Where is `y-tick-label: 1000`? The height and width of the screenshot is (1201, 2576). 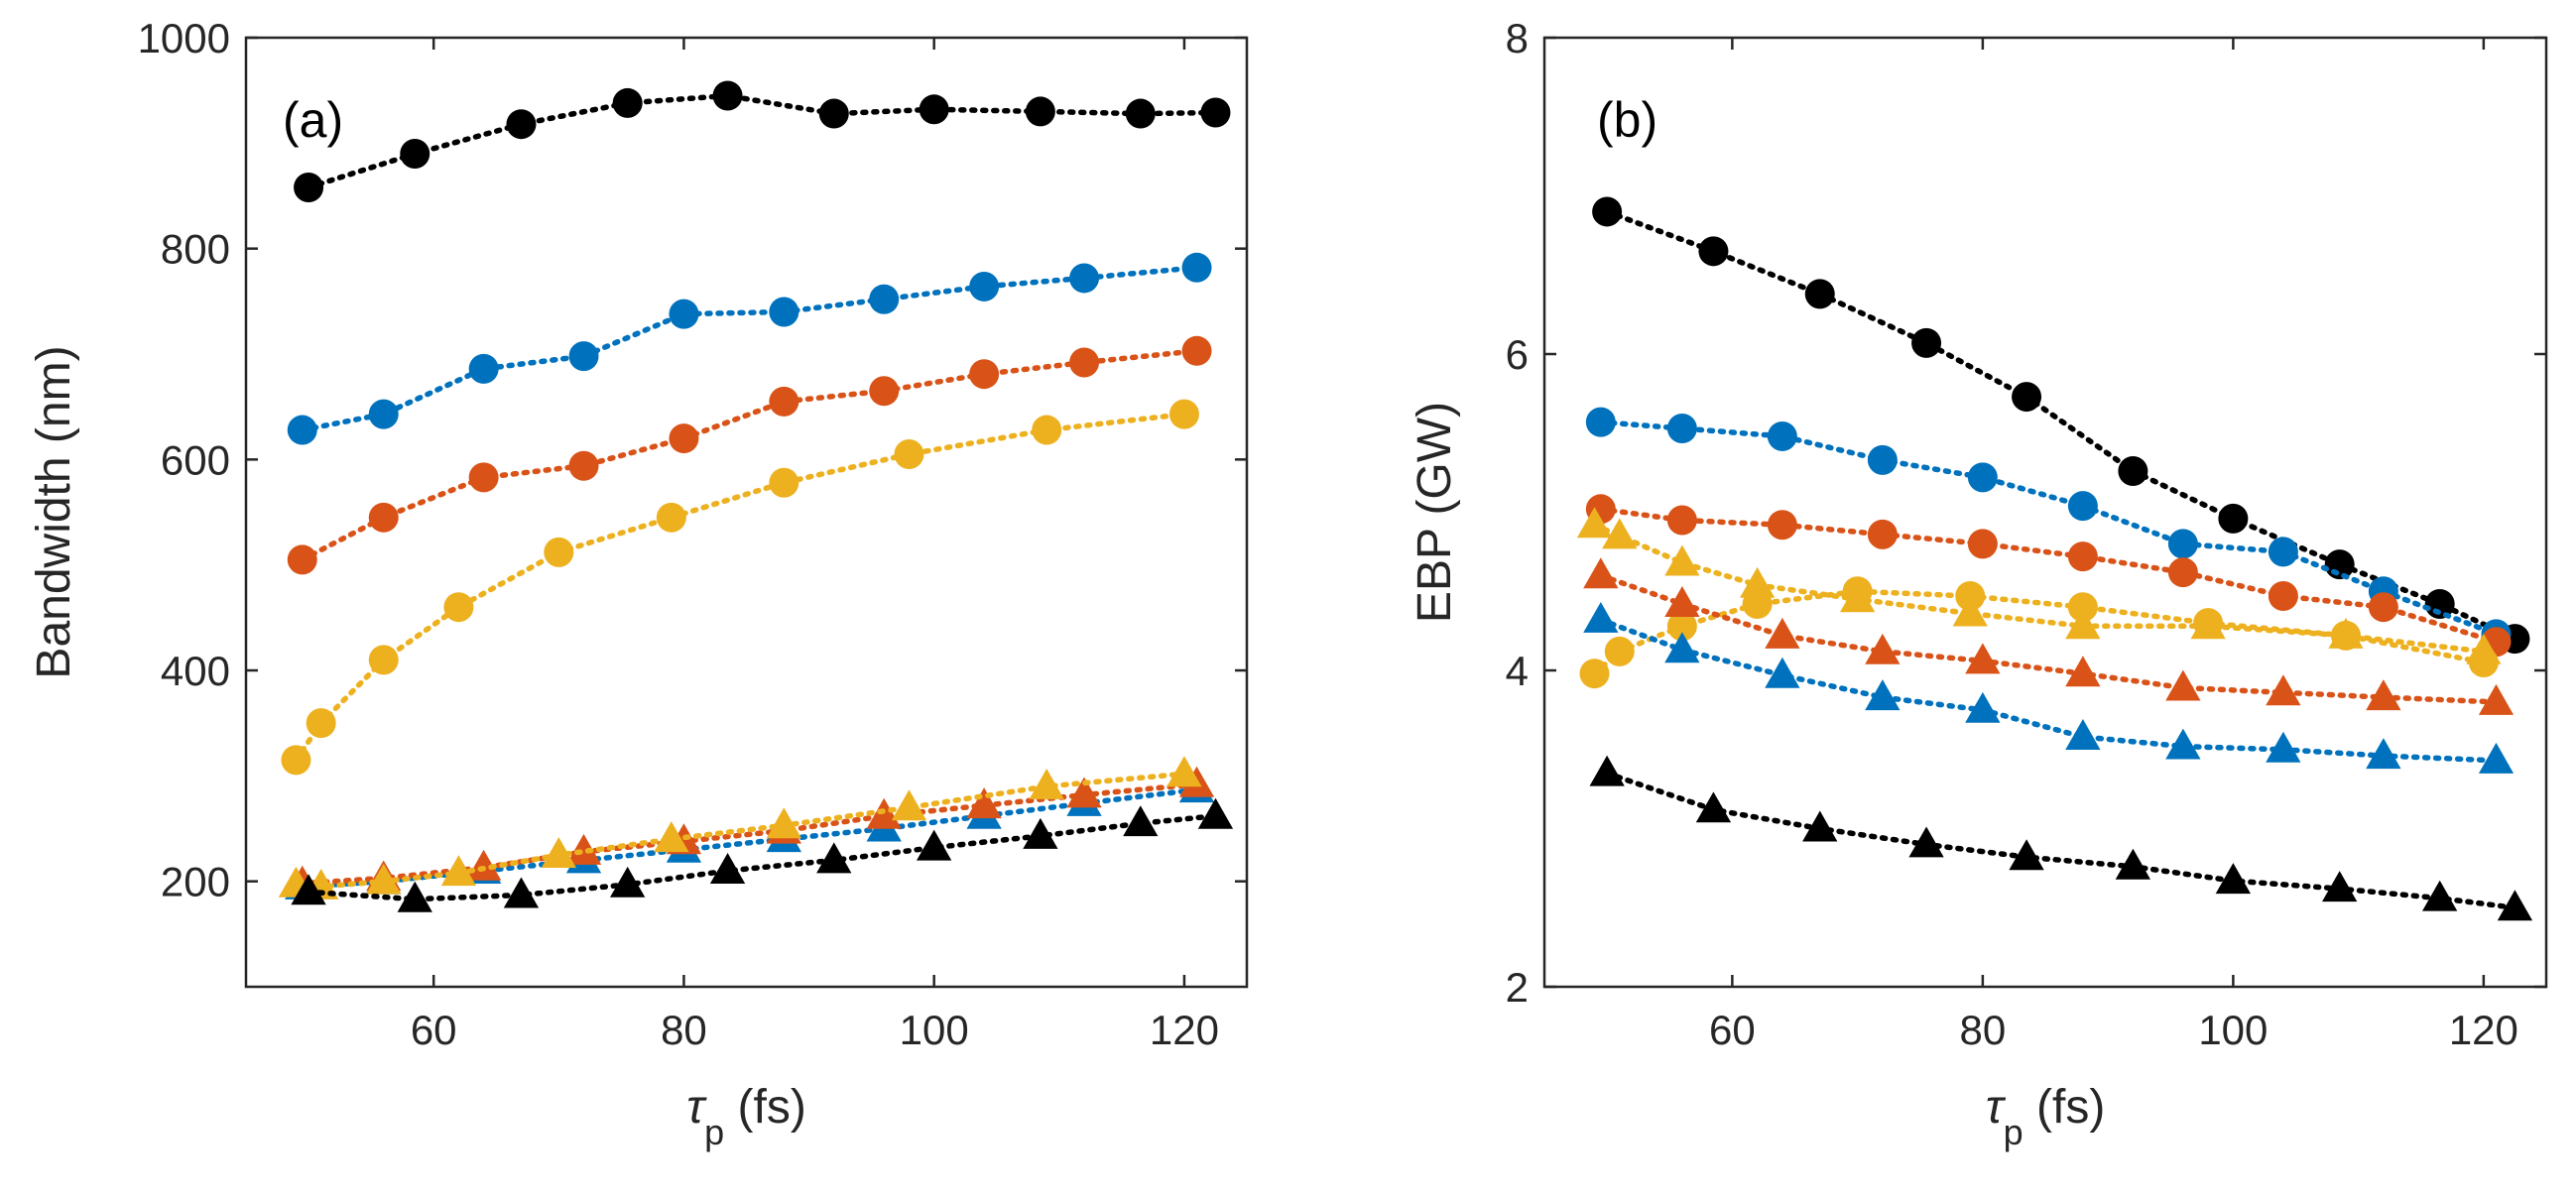 y-tick-label: 1000 is located at coordinates (184, 38).